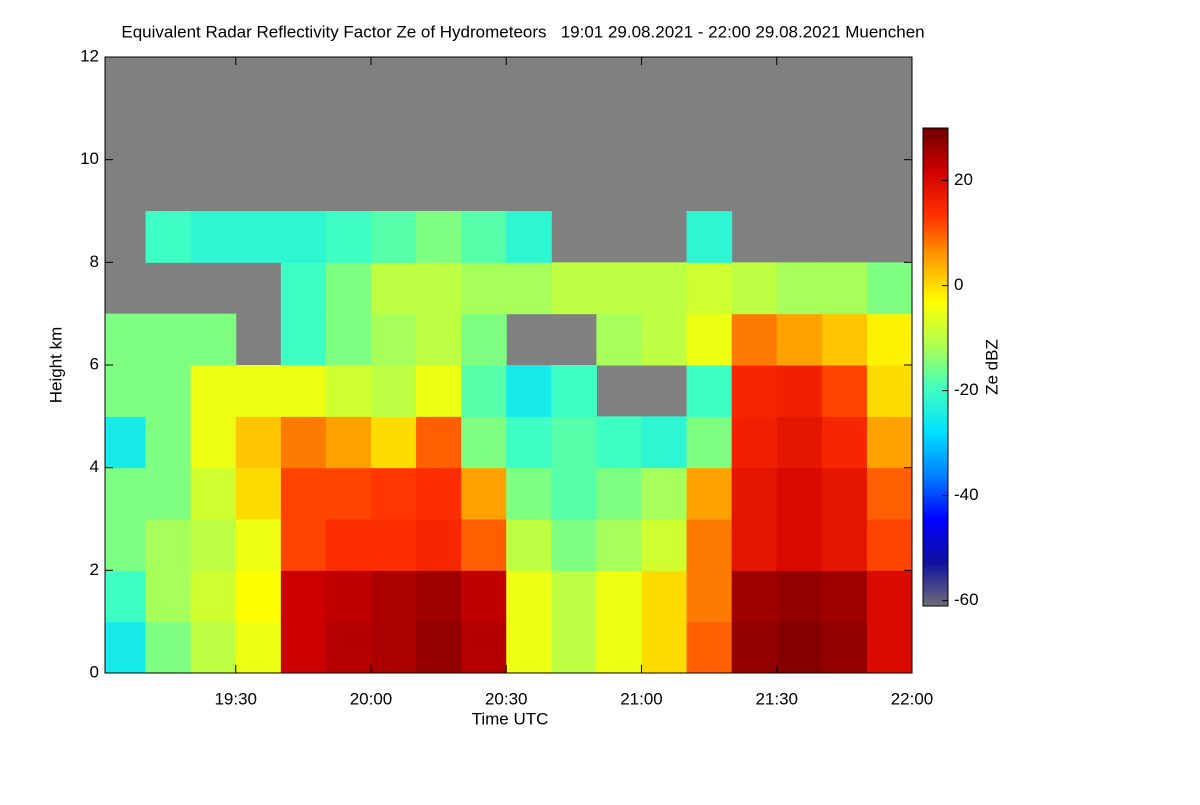 This screenshot has height=805, width=1200. Describe the element at coordinates (966, 599) in the screenshot. I see `colorbar-tick-label: -60` at that location.